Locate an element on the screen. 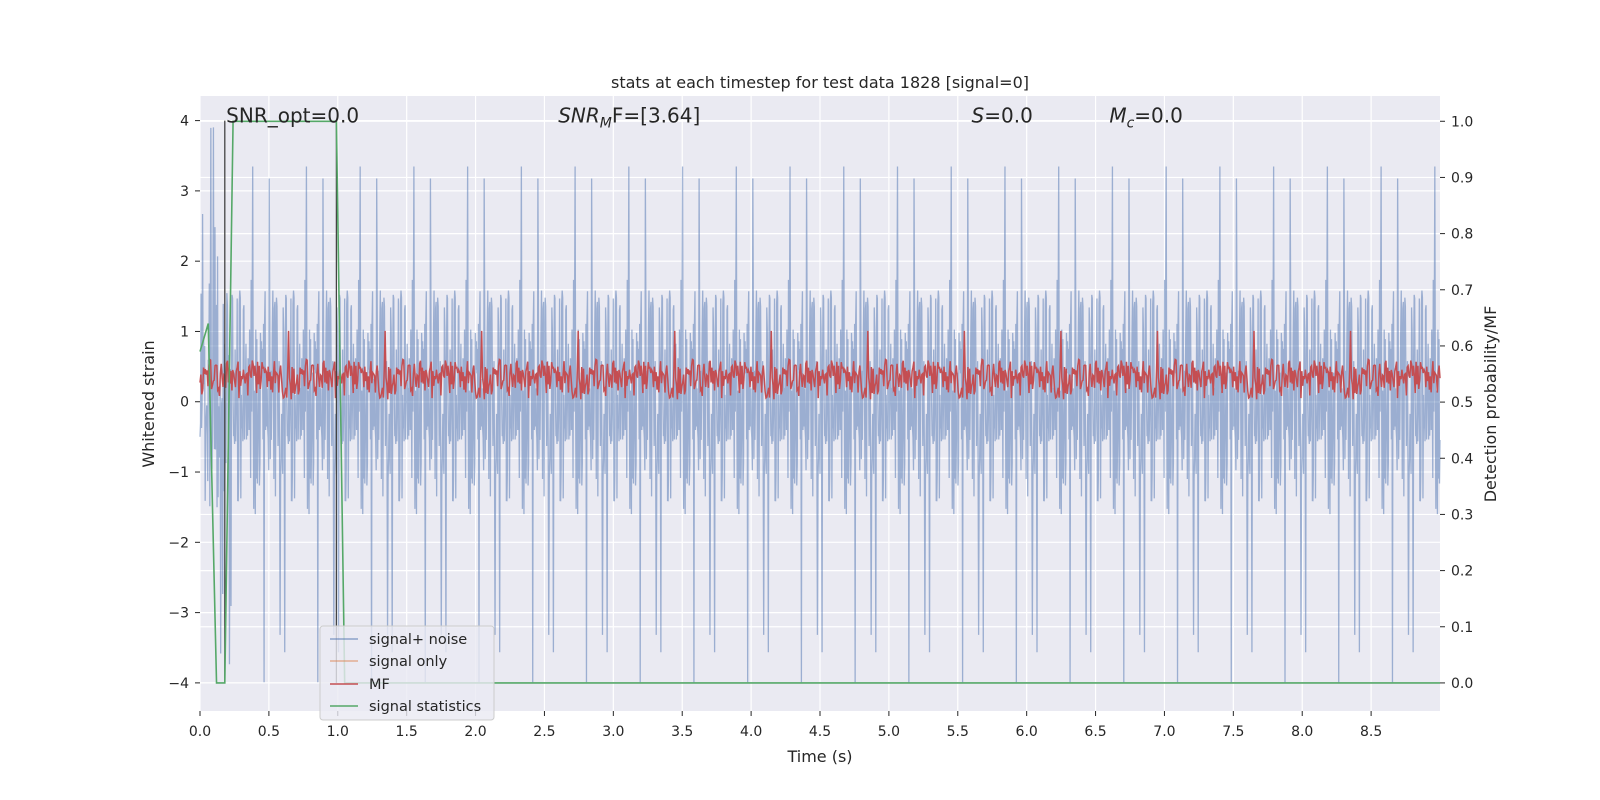 This screenshot has height=800, width=1600. x-tick-label: 5.0 is located at coordinates (889, 732).